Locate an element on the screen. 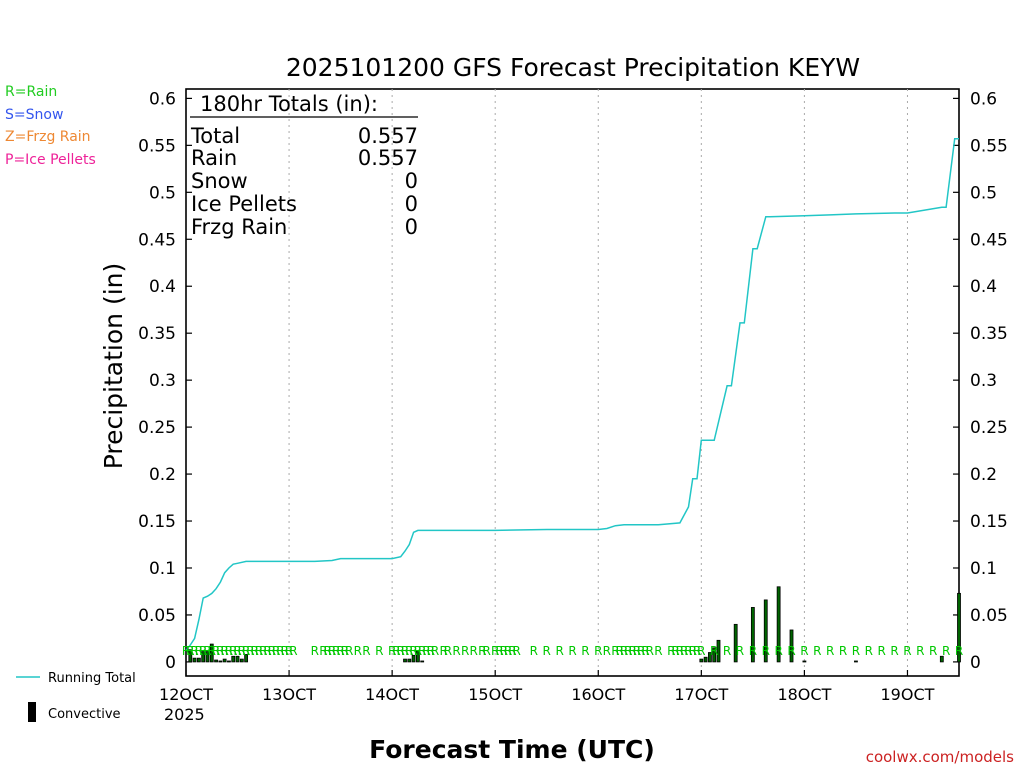 The image size is (1024, 768). x-tick-label: 13OCT is located at coordinates (289, 694).